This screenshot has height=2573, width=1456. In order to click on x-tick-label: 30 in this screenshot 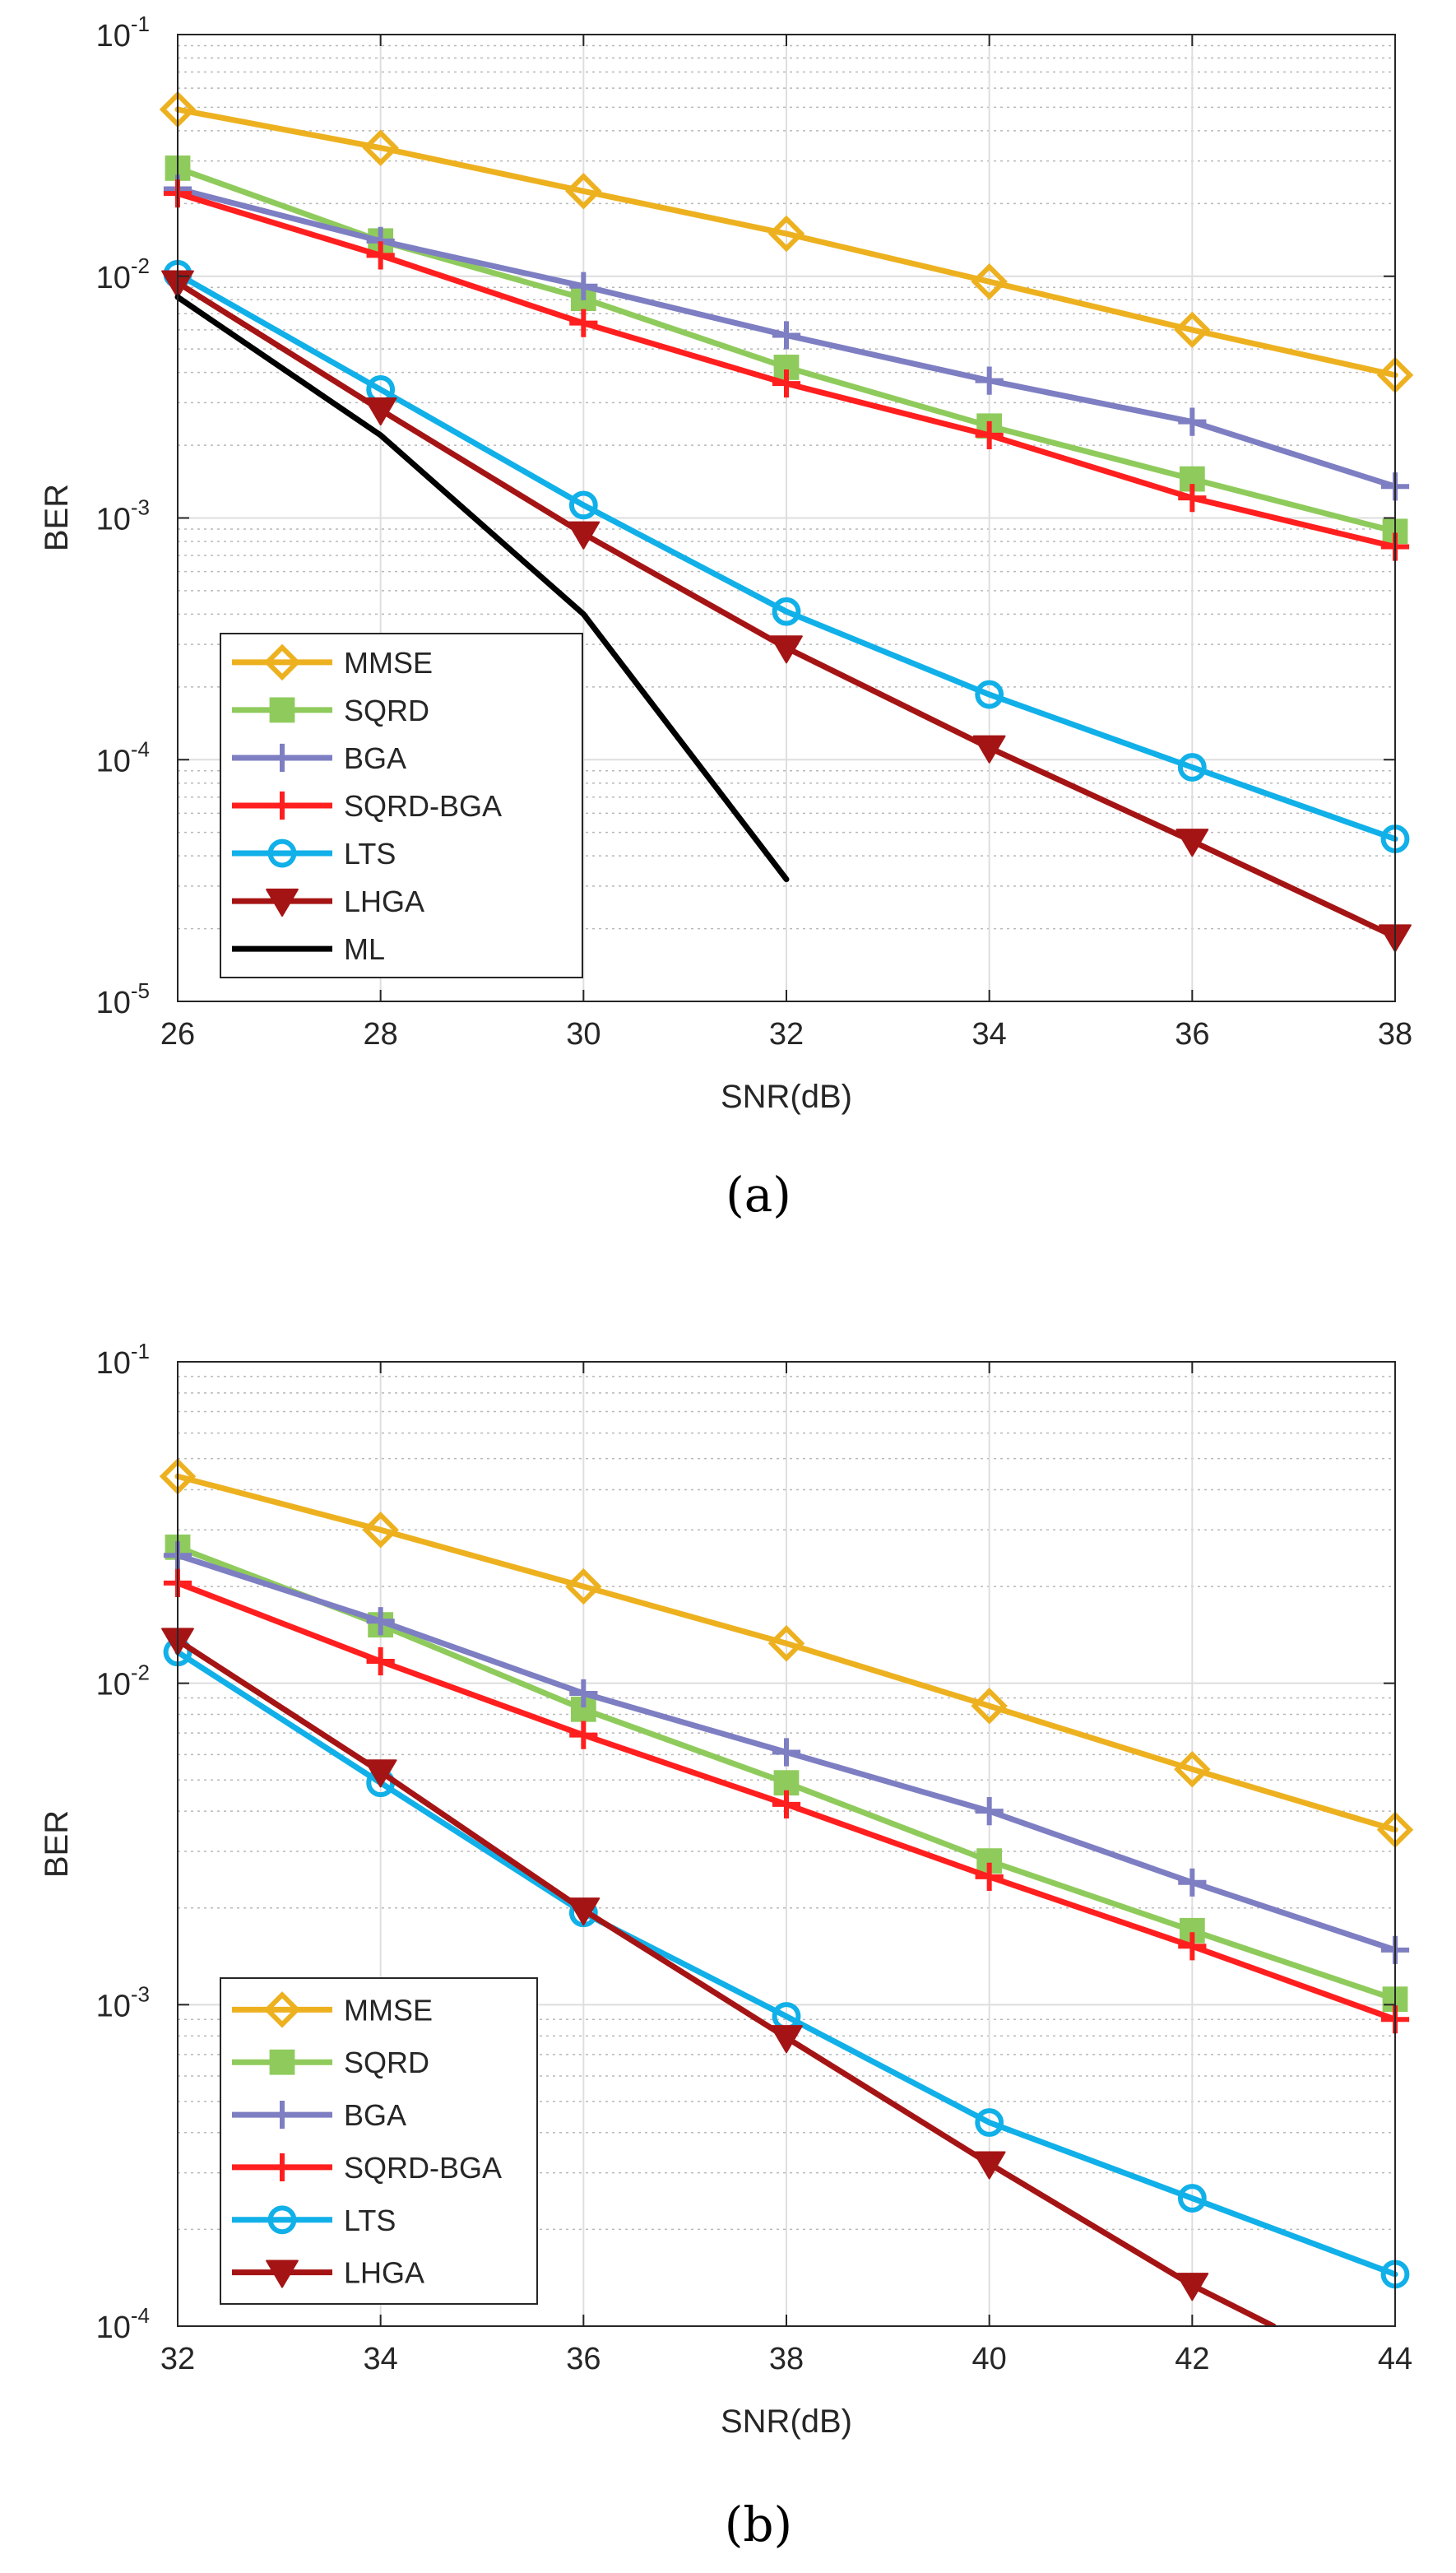, I will do `click(583, 1034)`.